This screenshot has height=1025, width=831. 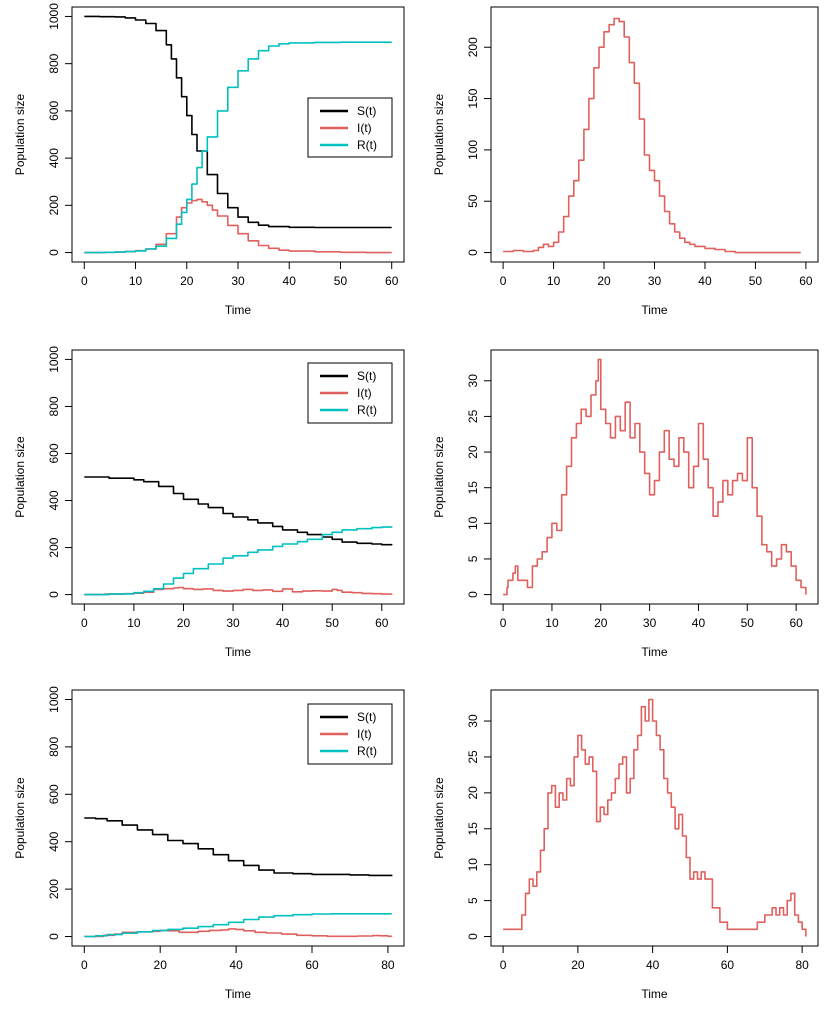 What do you see at coordinates (388, 965) in the screenshot?
I see `x-tick-label: 80` at bounding box center [388, 965].